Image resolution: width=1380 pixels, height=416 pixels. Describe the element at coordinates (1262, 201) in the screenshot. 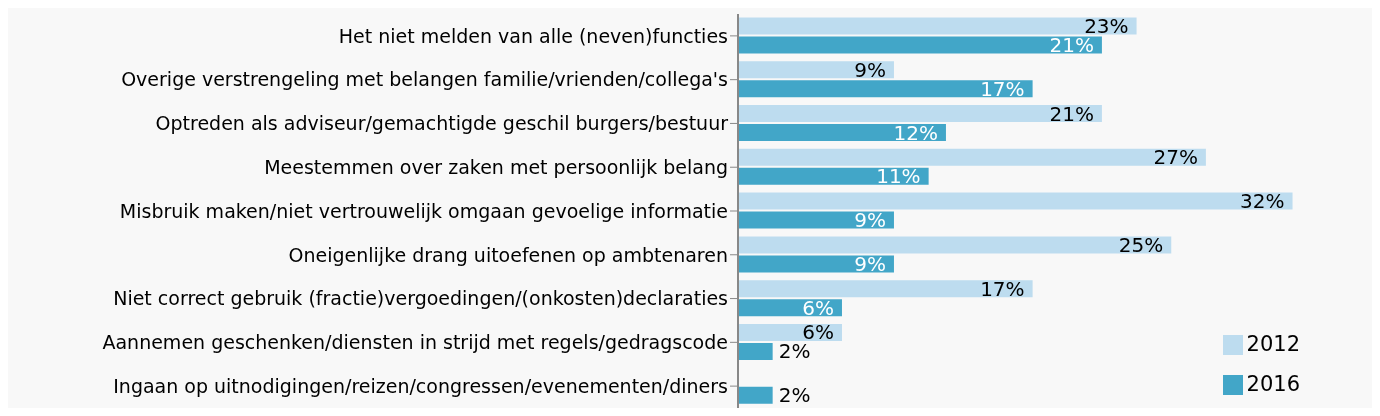

I see `data-label: 32%` at that location.